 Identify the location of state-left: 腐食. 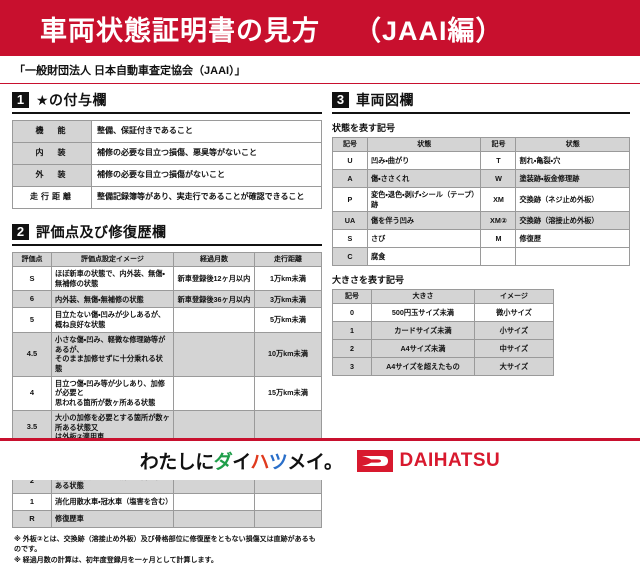
(424, 257).